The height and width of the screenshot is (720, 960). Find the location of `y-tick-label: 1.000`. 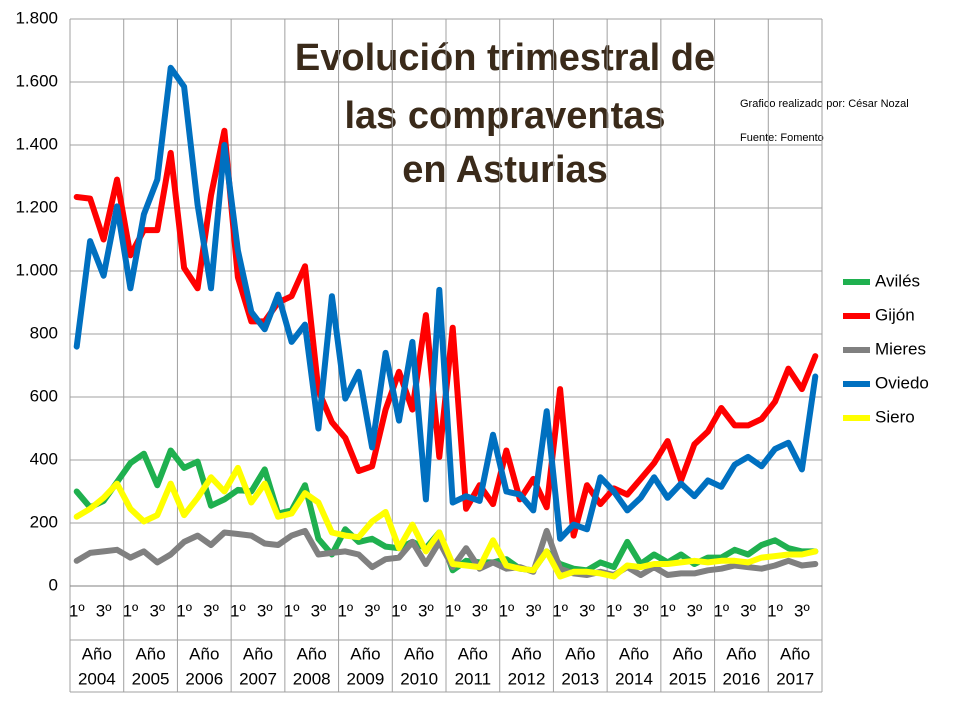

y-tick-label: 1.000 is located at coordinates (36, 269).